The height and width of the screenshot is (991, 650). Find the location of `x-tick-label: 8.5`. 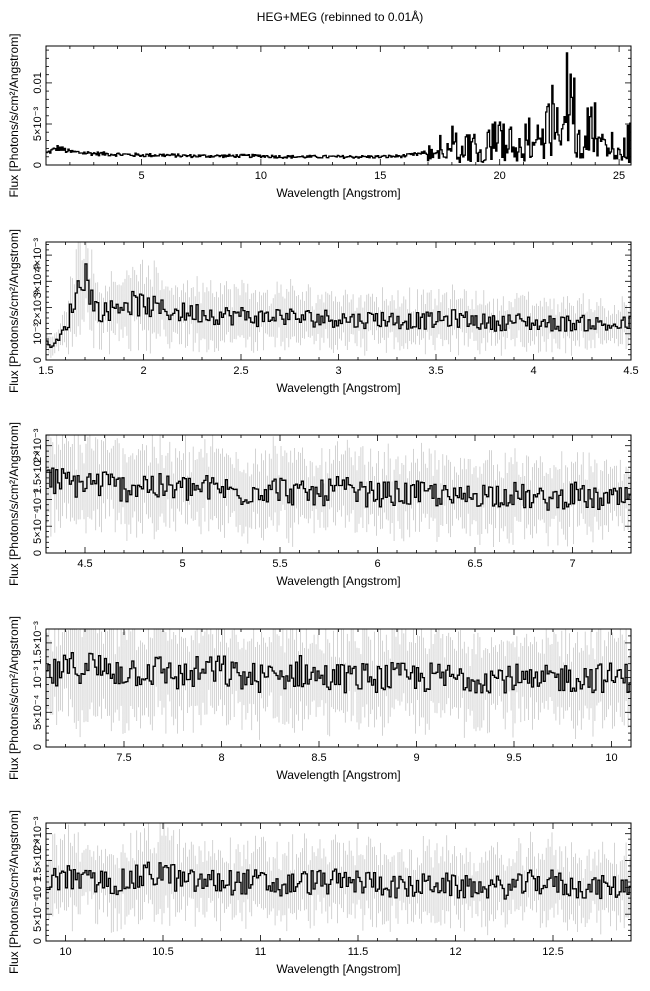

x-tick-label: 8.5 is located at coordinates (318, 758).